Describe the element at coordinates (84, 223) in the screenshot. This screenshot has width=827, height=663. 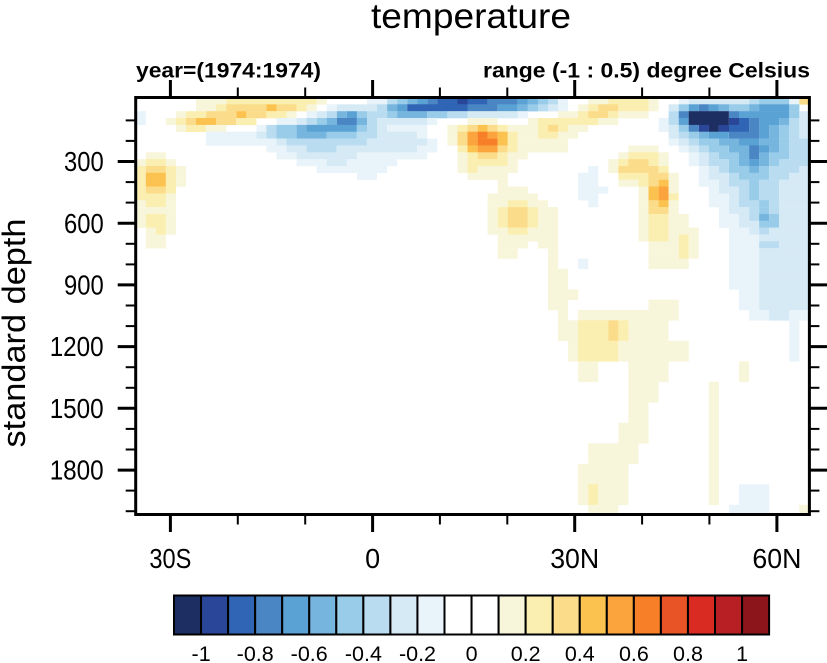
I see `svg-text: 600` at that location.